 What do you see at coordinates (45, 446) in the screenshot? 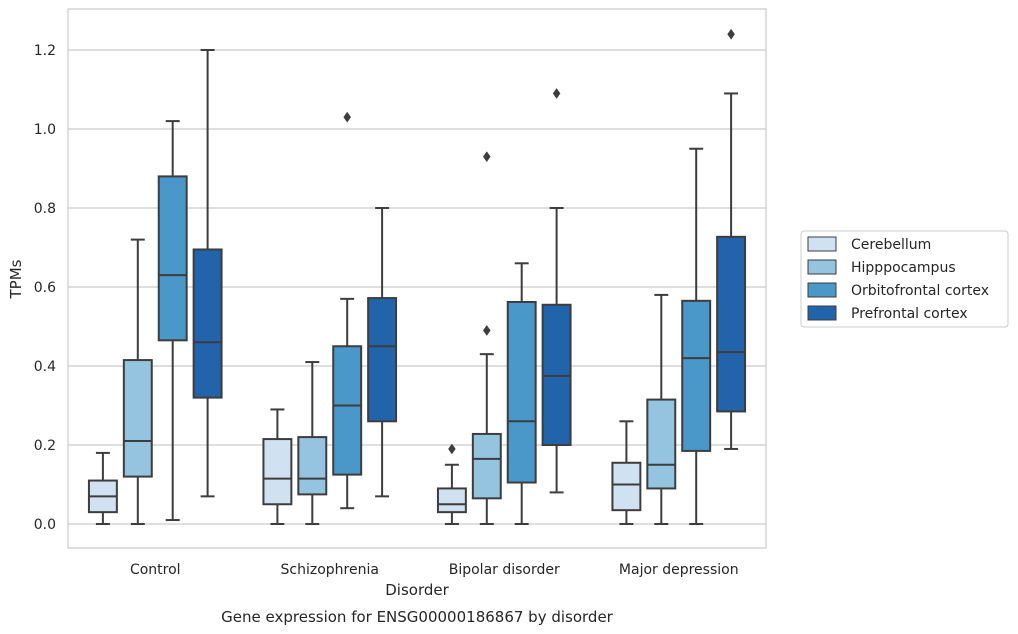
I see `y-tick-label: 0.2` at bounding box center [45, 446].